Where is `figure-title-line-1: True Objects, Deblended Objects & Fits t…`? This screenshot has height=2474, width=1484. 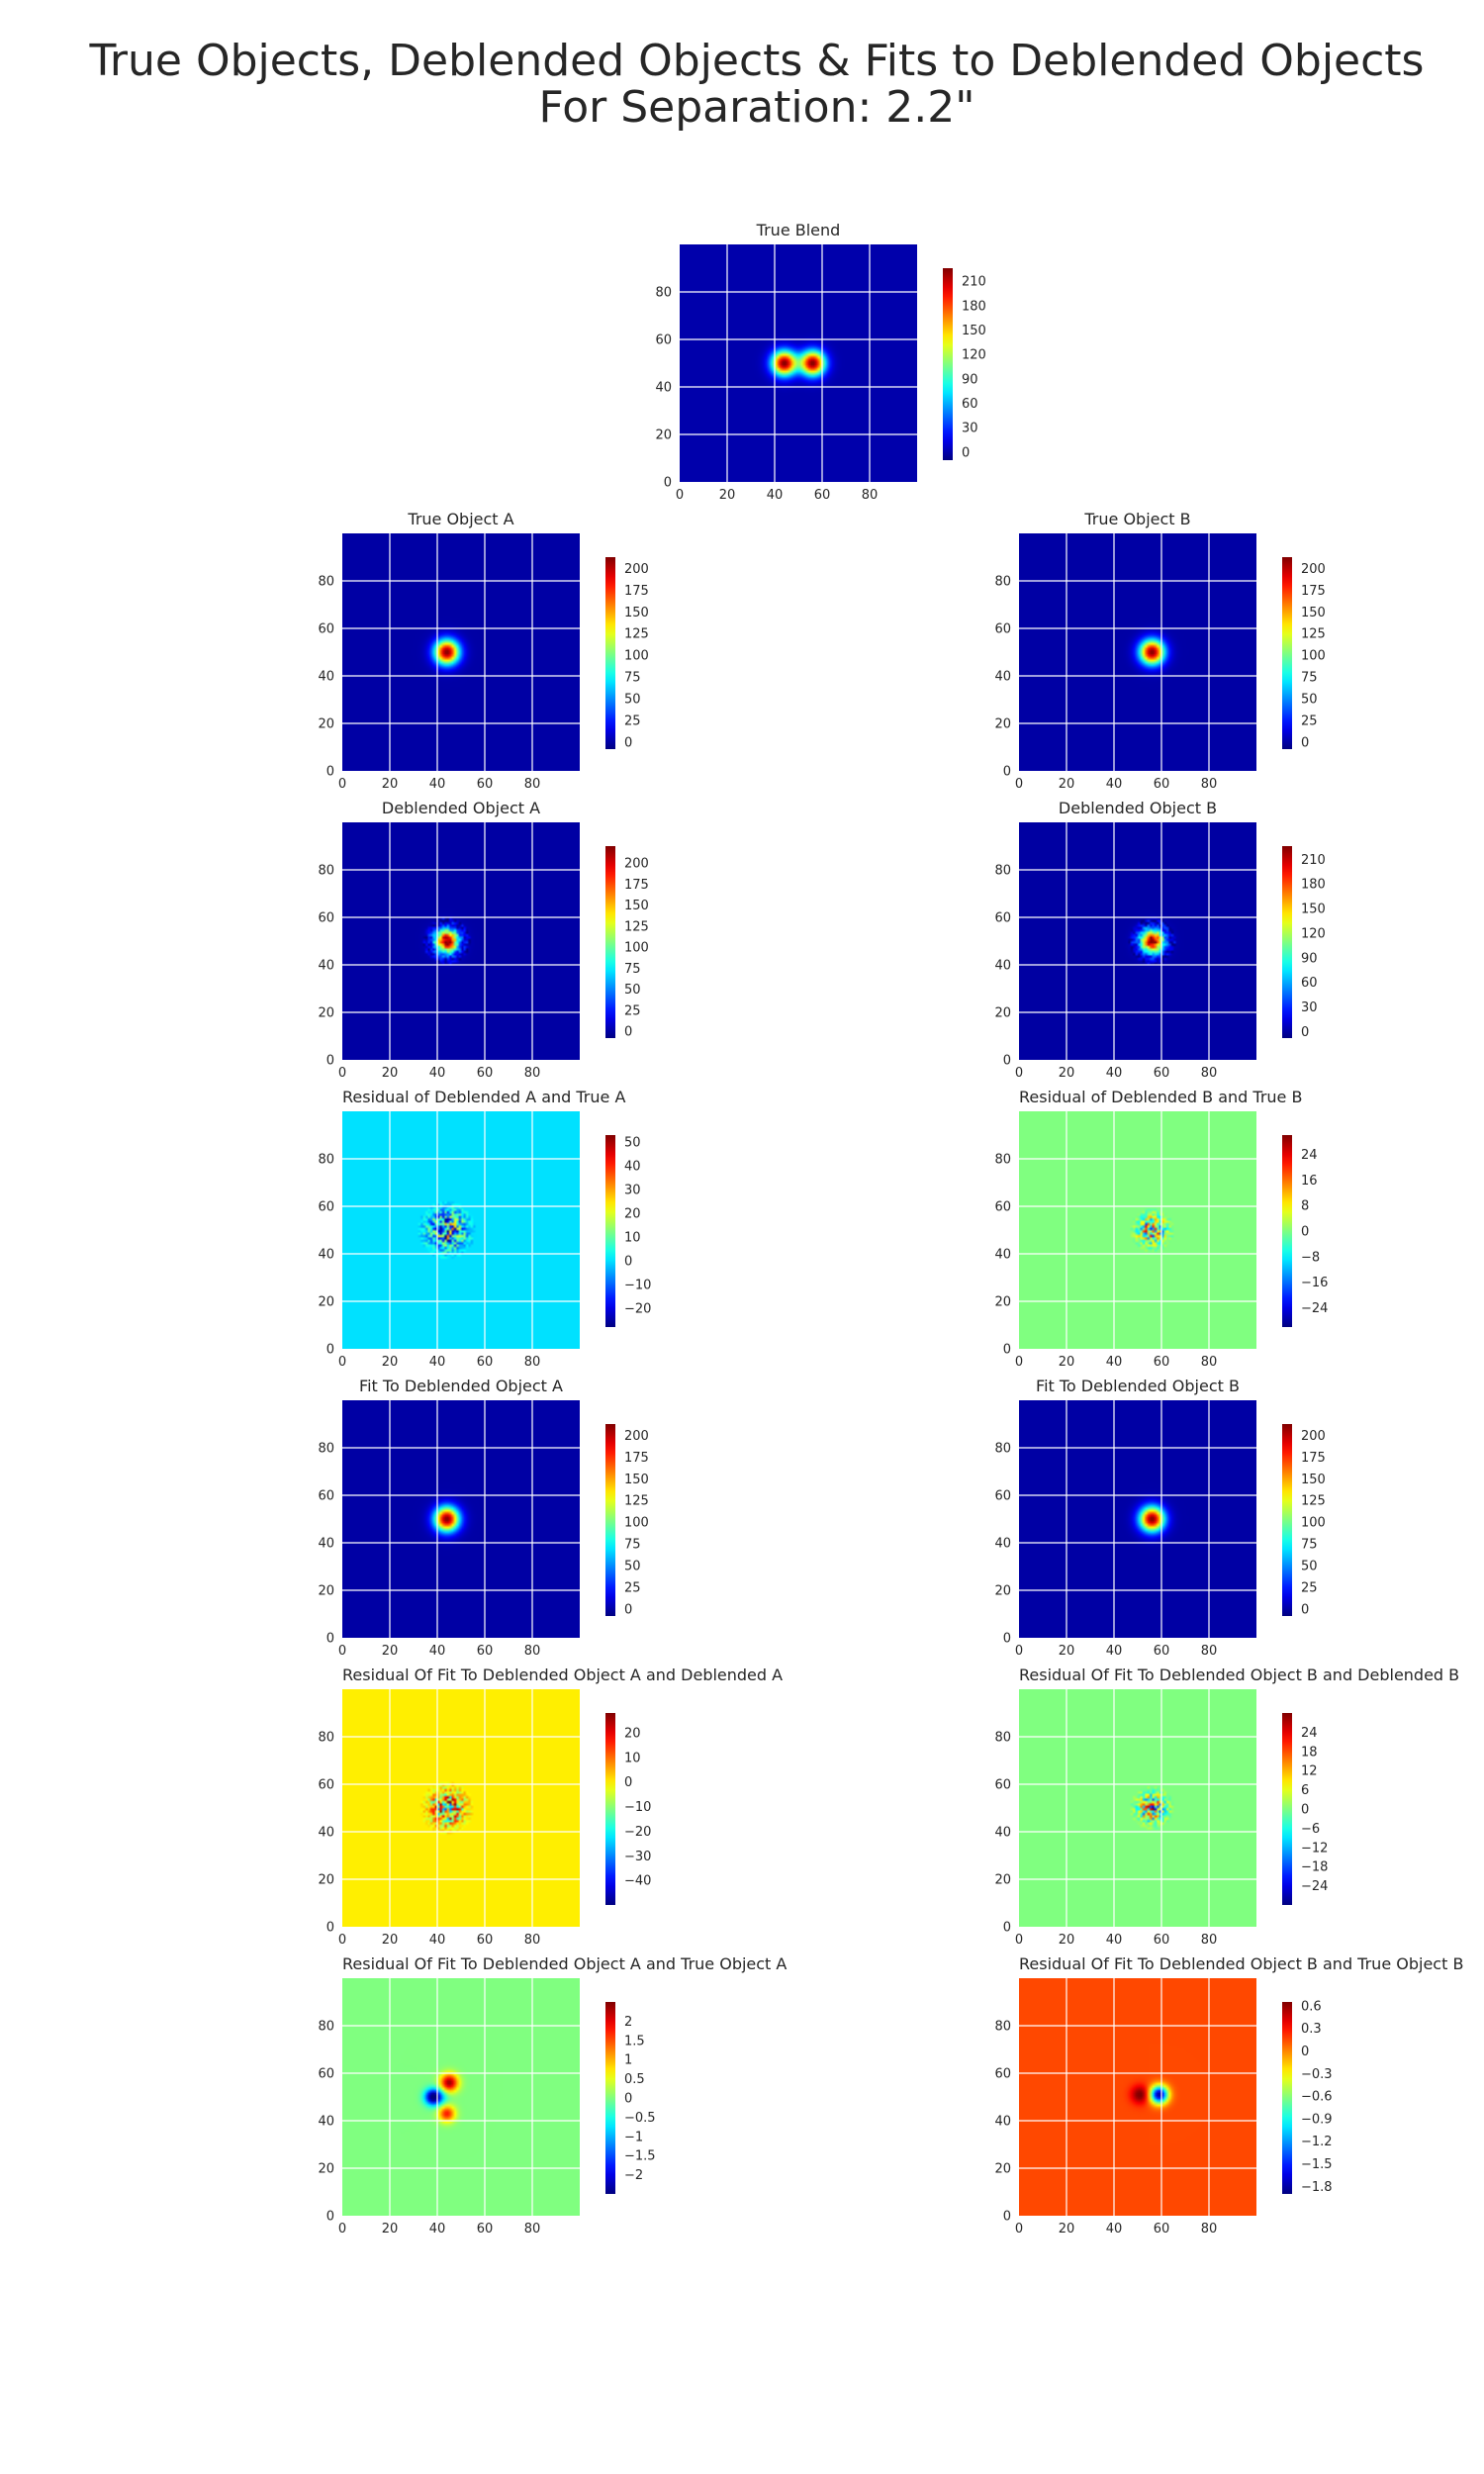 figure-title-line-1: True Objects, Deblended Objects & Fits t… is located at coordinates (757, 61).